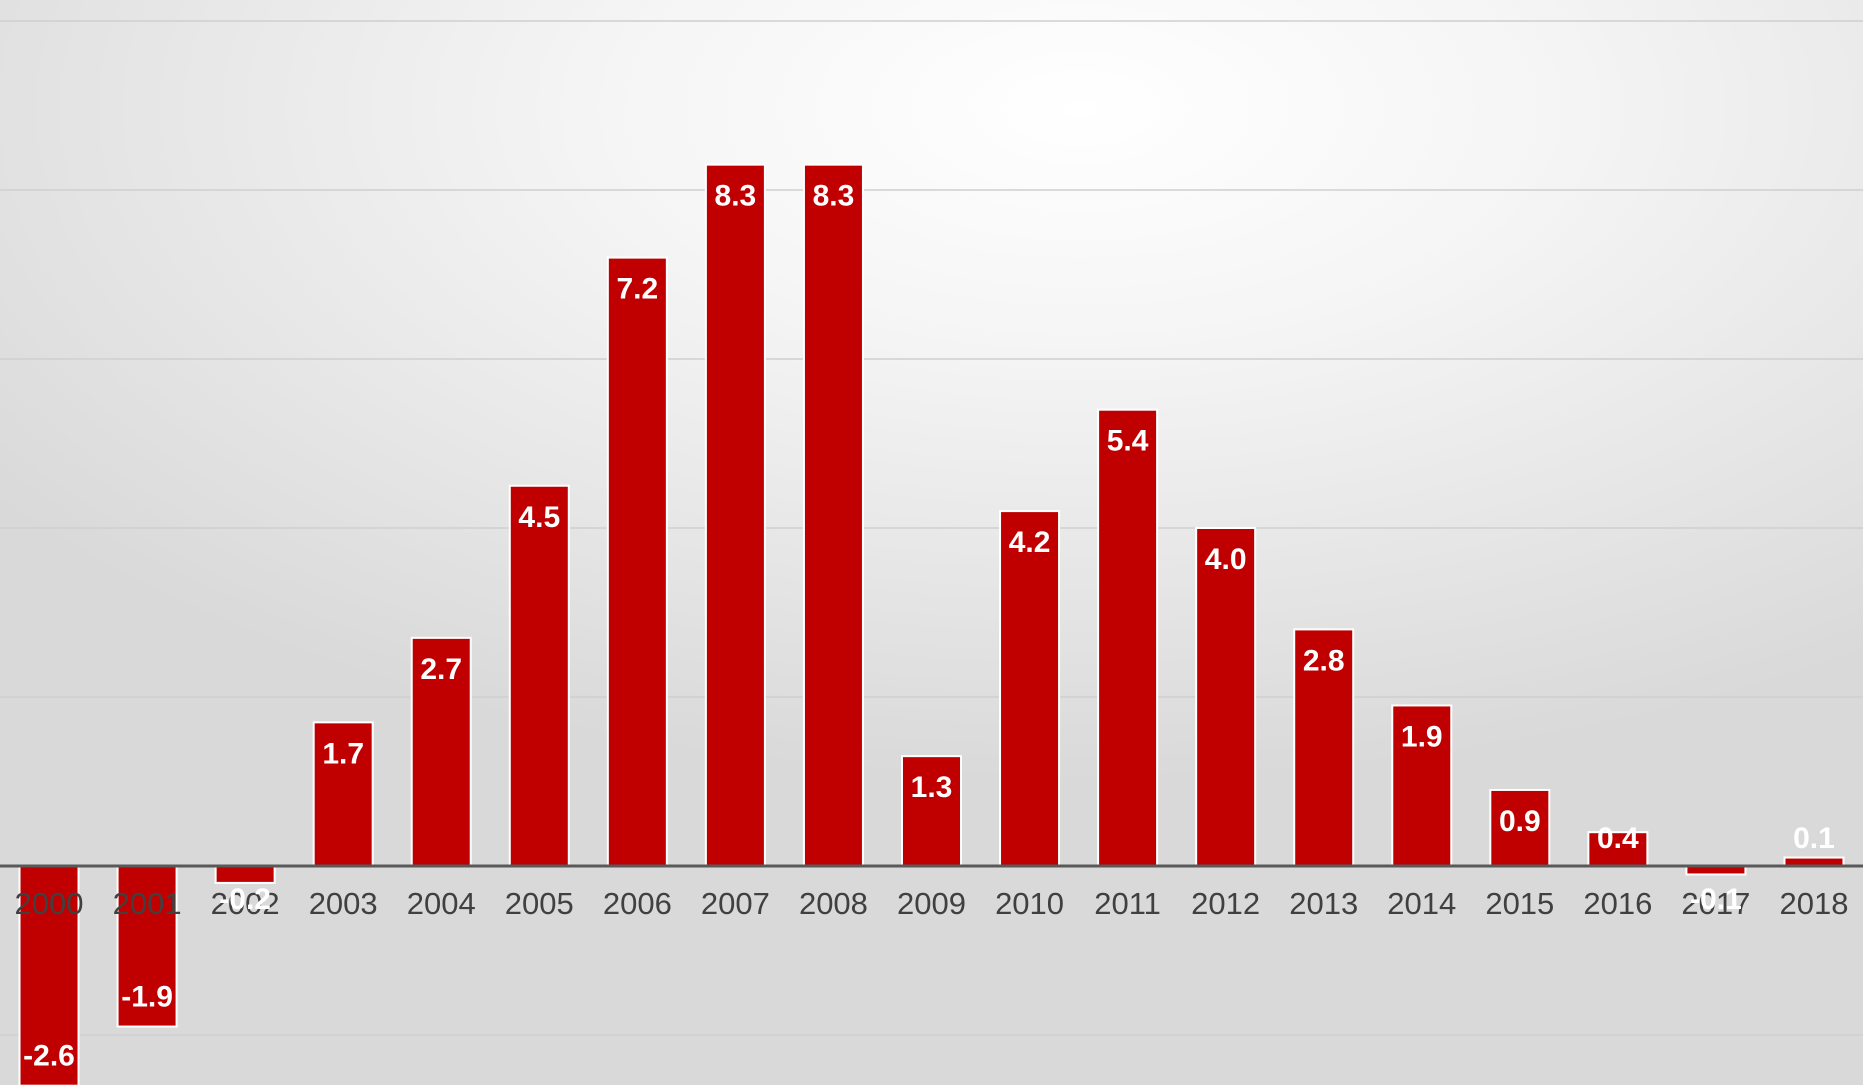  What do you see at coordinates (1813, 903) in the screenshot?
I see `x-tick-label: 2018` at bounding box center [1813, 903].